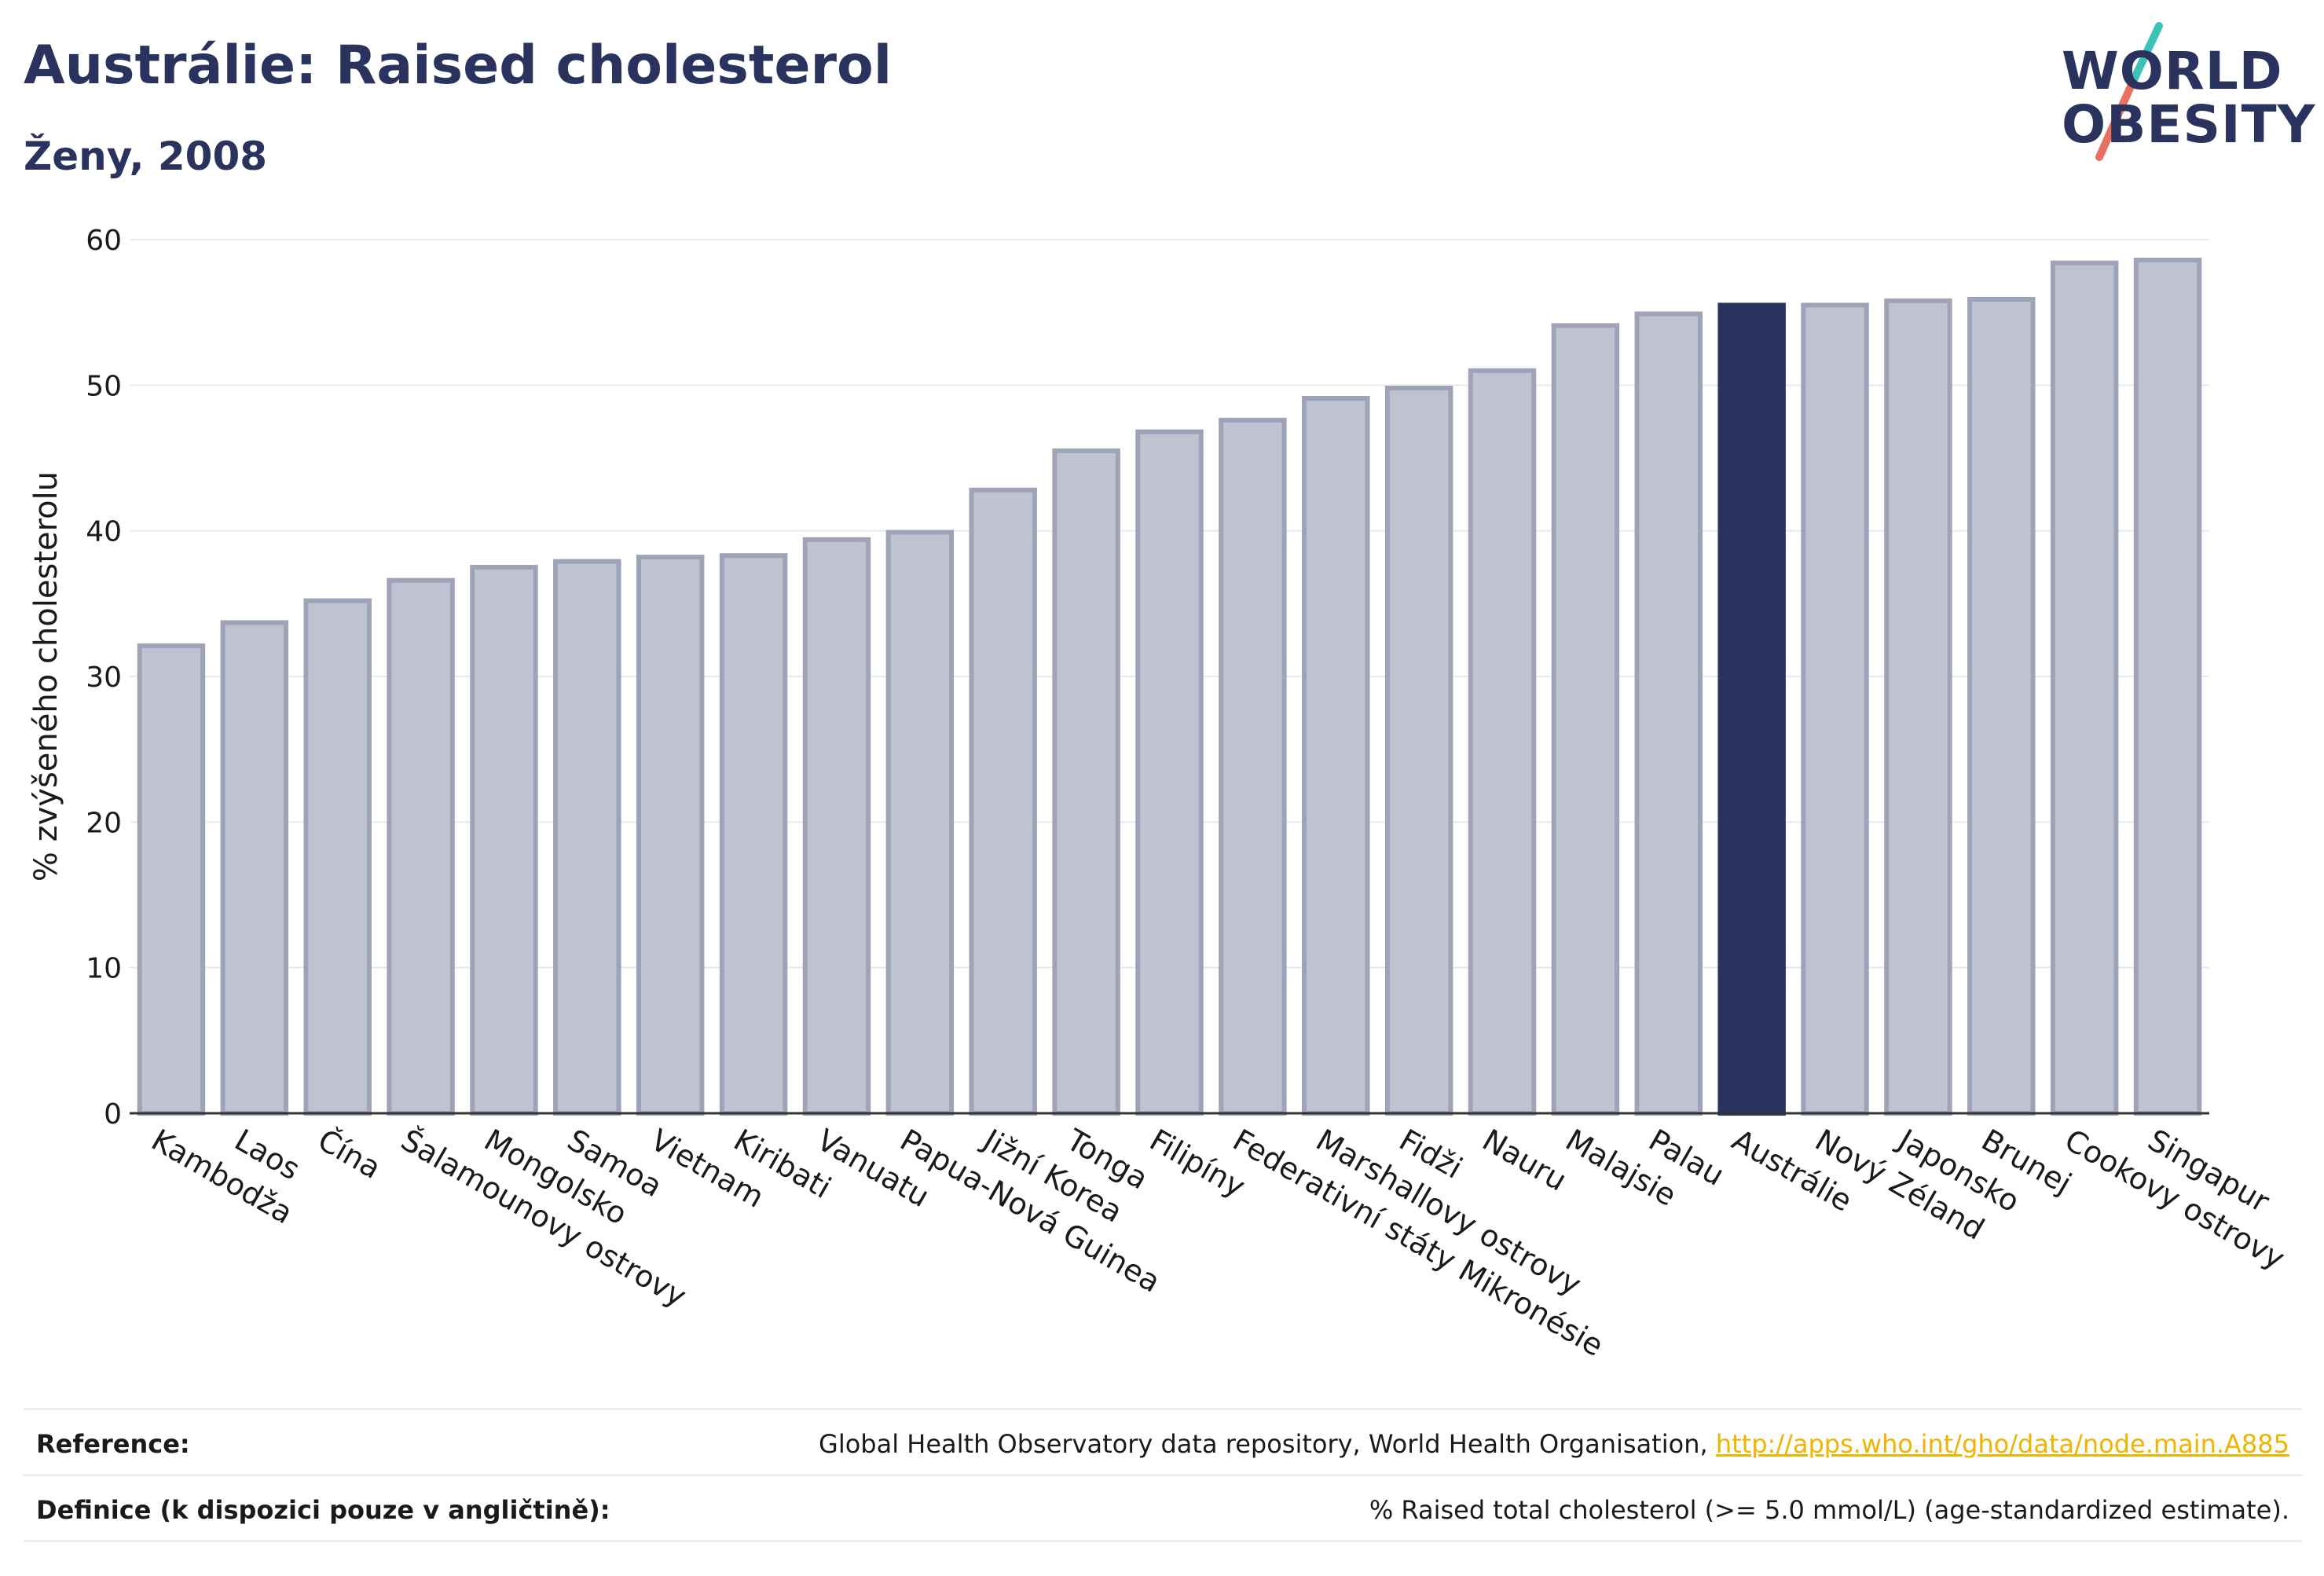 Image resolution: width=2324 pixels, height=1576 pixels. I want to click on y-tick-label: 0, so click(113, 1114).